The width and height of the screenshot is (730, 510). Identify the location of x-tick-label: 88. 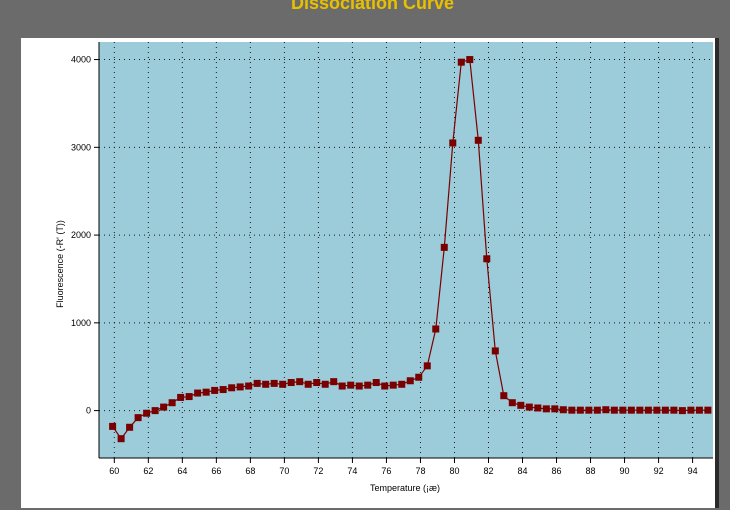
(591, 471).